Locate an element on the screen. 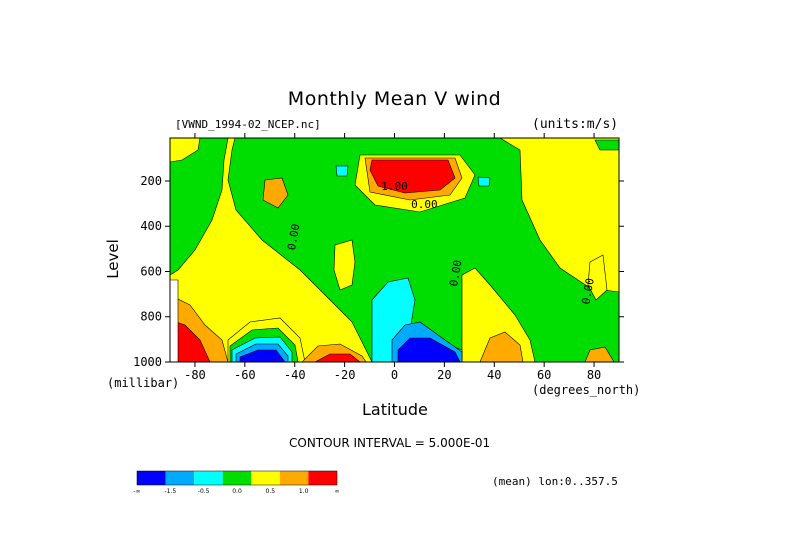 This screenshot has height=558, width=789. legend-label: 0.5 is located at coordinates (271, 491).